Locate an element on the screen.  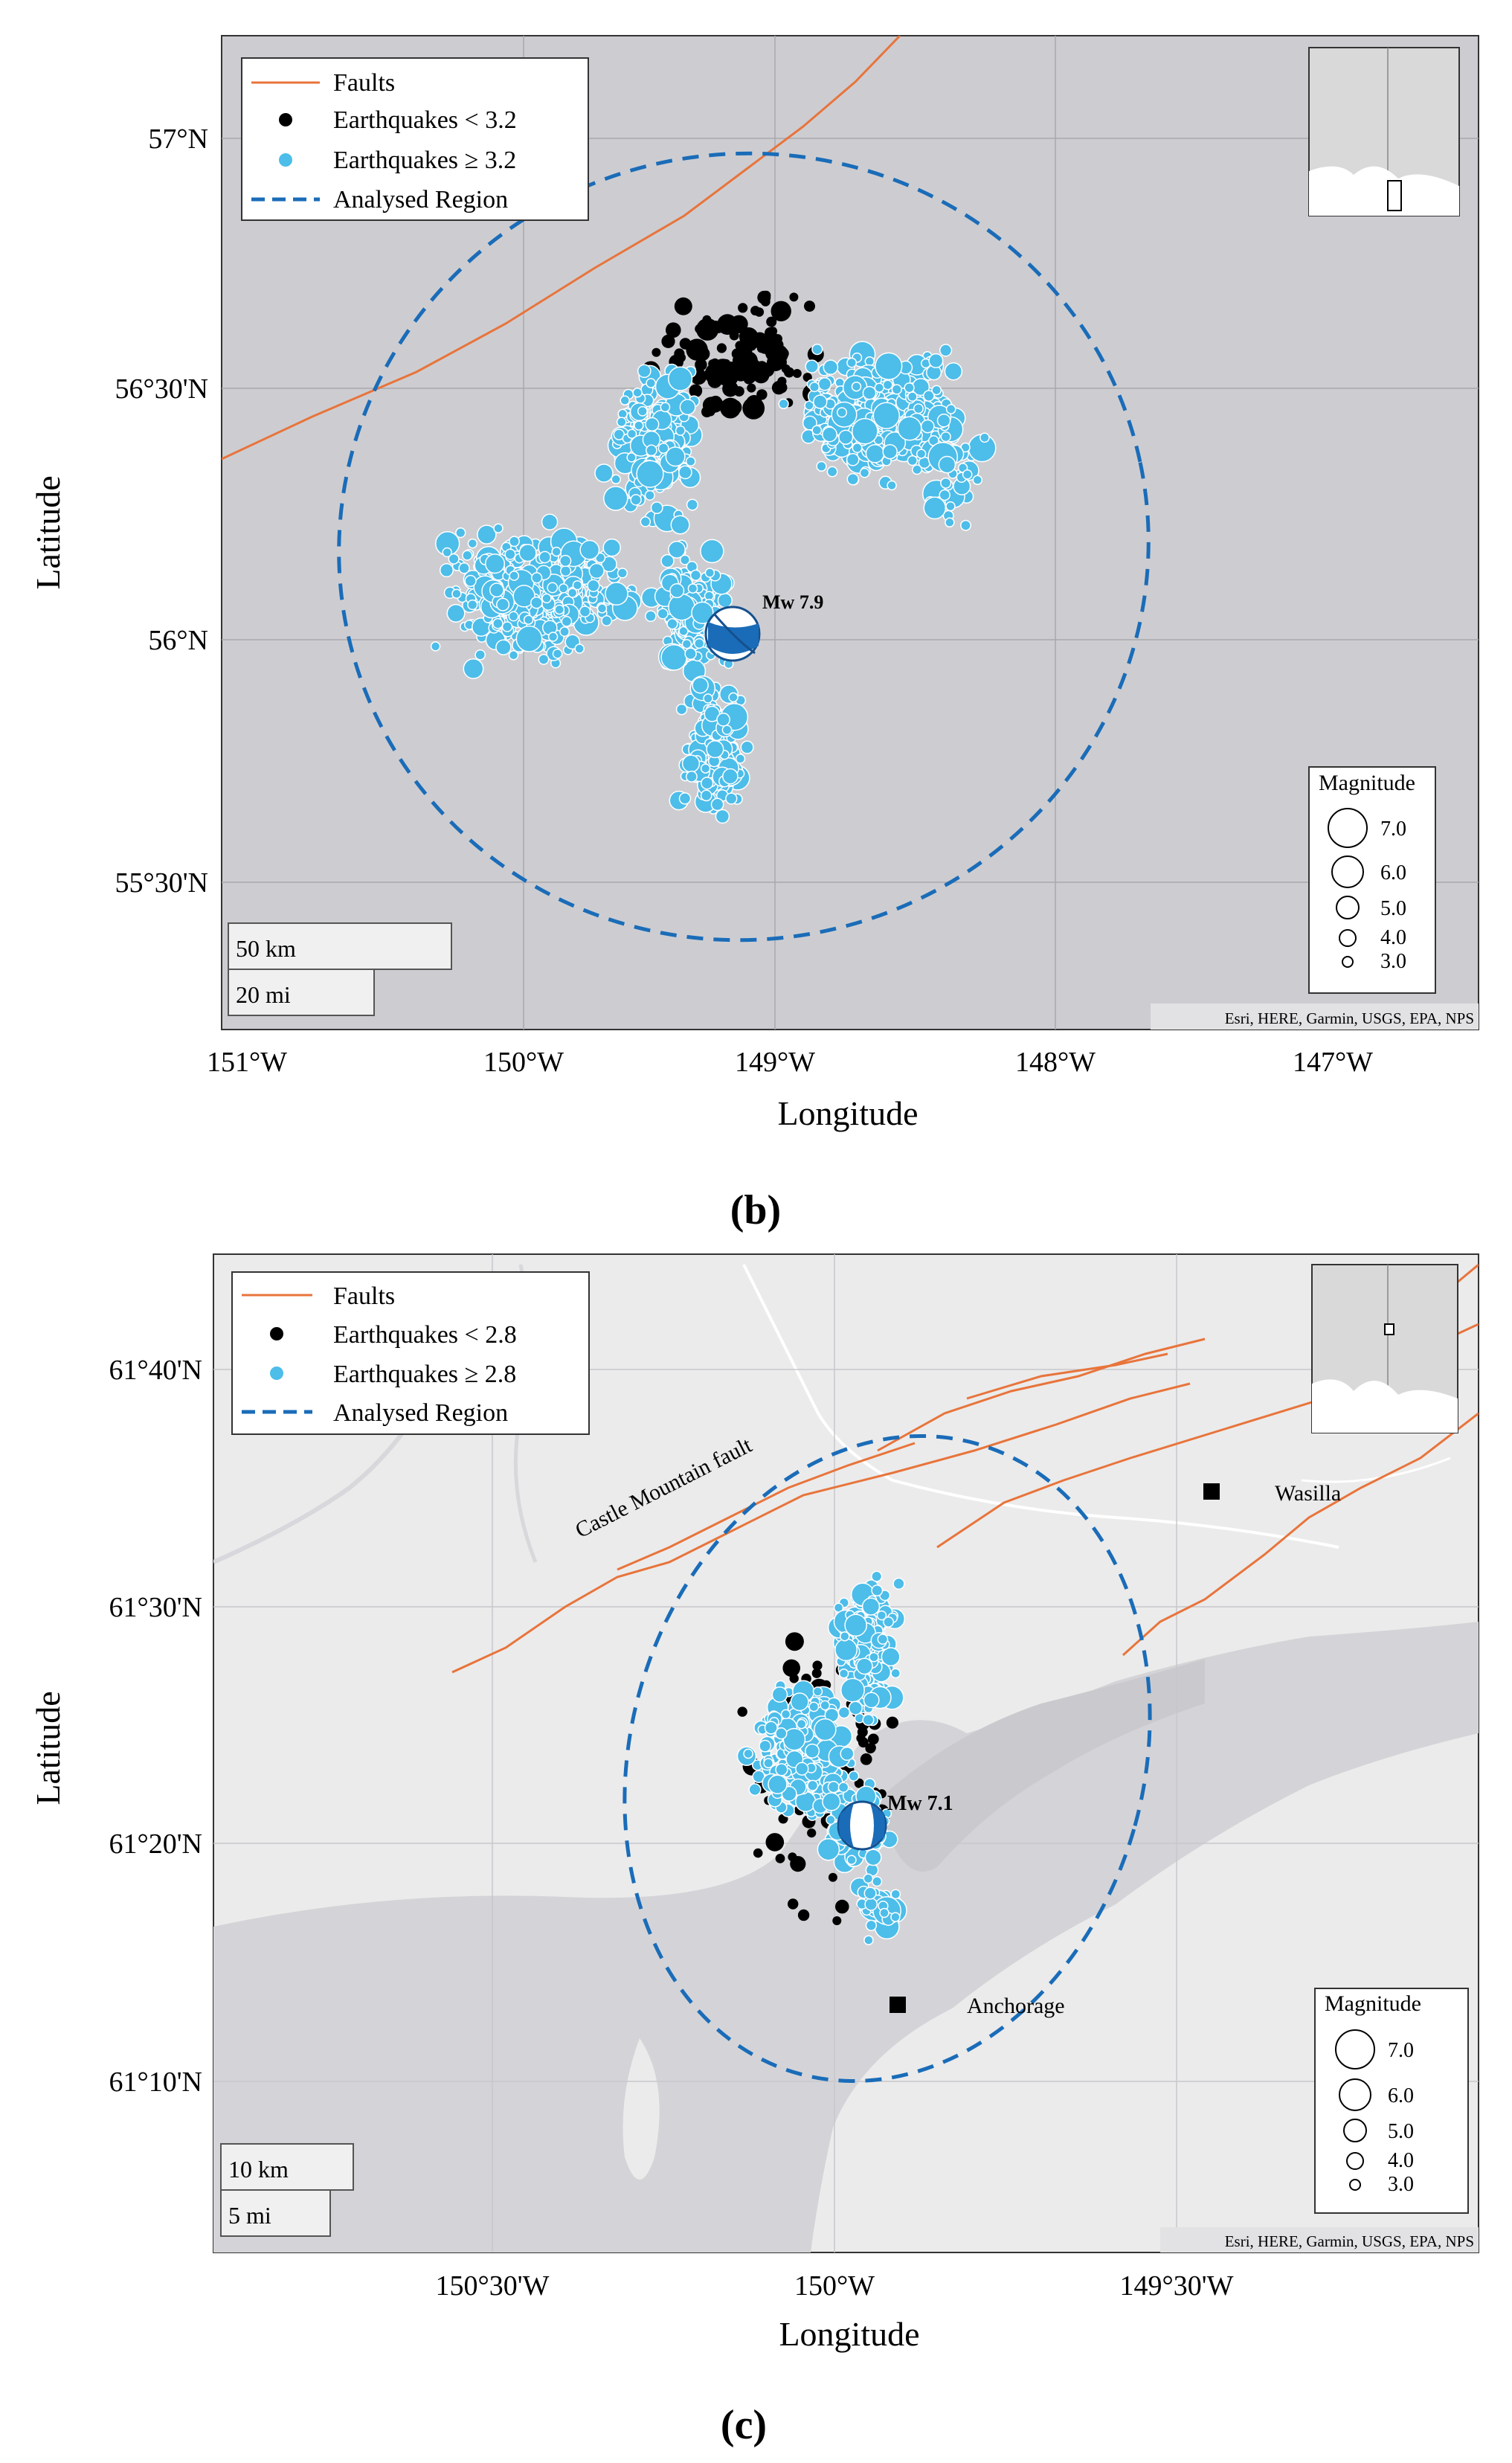
legend-c-eq-small: Earthquakes < 2.8 is located at coordinates (425, 1335).